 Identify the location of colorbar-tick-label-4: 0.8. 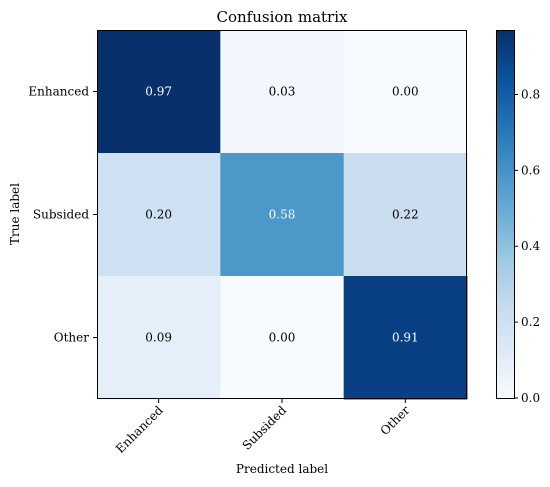
(530, 94).